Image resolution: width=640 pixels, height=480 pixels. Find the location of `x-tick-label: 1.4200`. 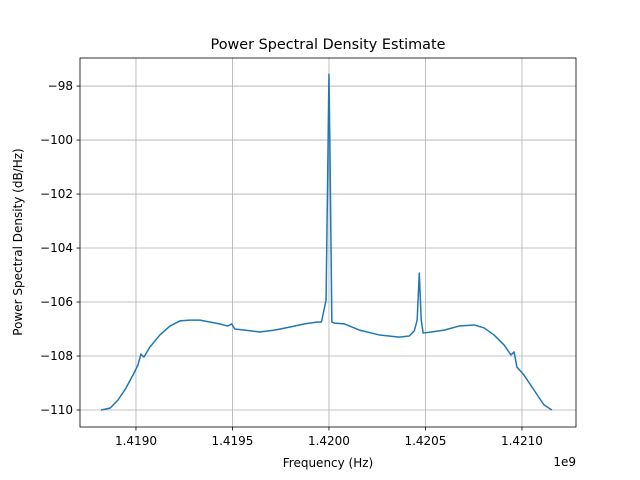

x-tick-label: 1.4200 is located at coordinates (329, 441).